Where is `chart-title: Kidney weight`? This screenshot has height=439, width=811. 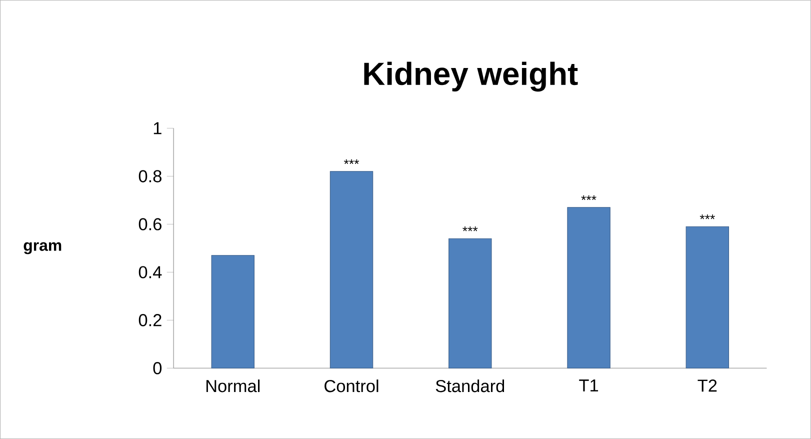 chart-title: Kidney weight is located at coordinates (471, 77).